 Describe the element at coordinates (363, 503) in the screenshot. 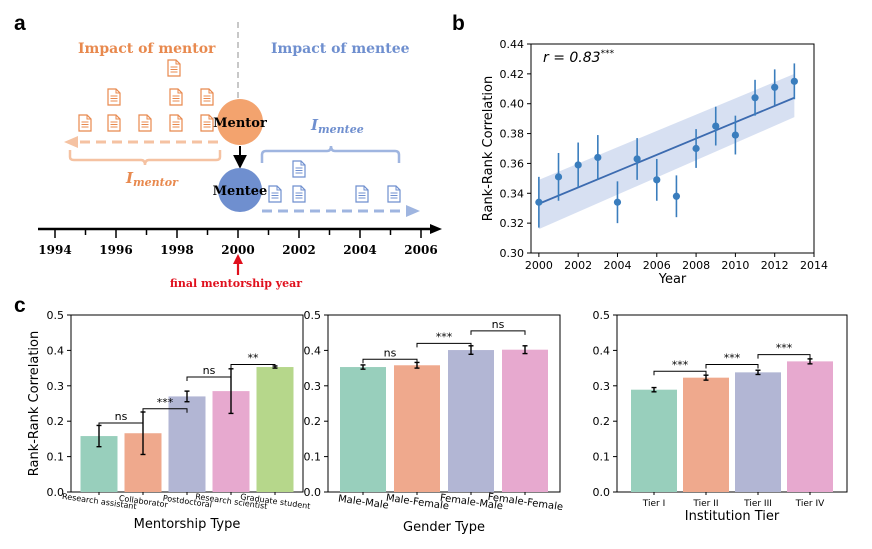

I see `x-tick-label: Male-Male` at that location.